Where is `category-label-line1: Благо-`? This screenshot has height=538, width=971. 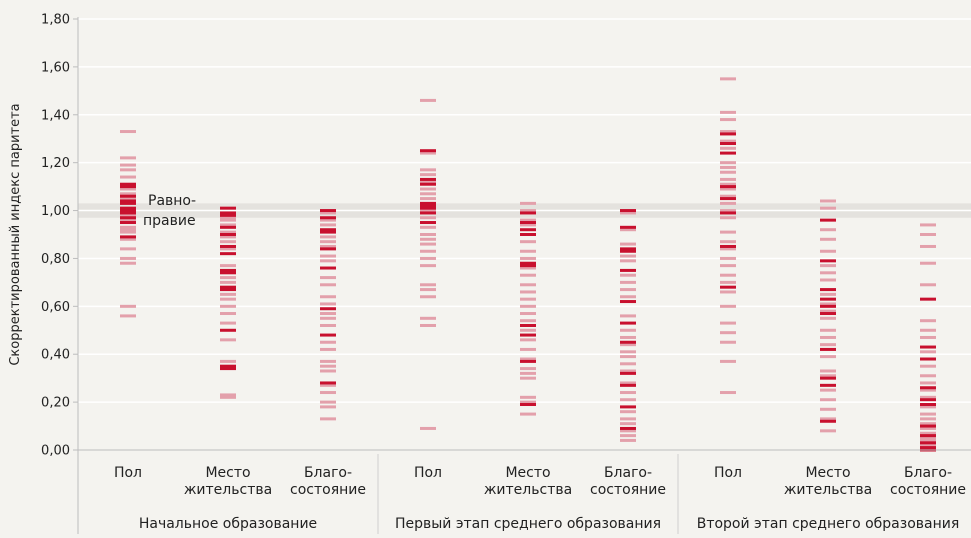 category-label-line1: Благо- is located at coordinates (628, 473).